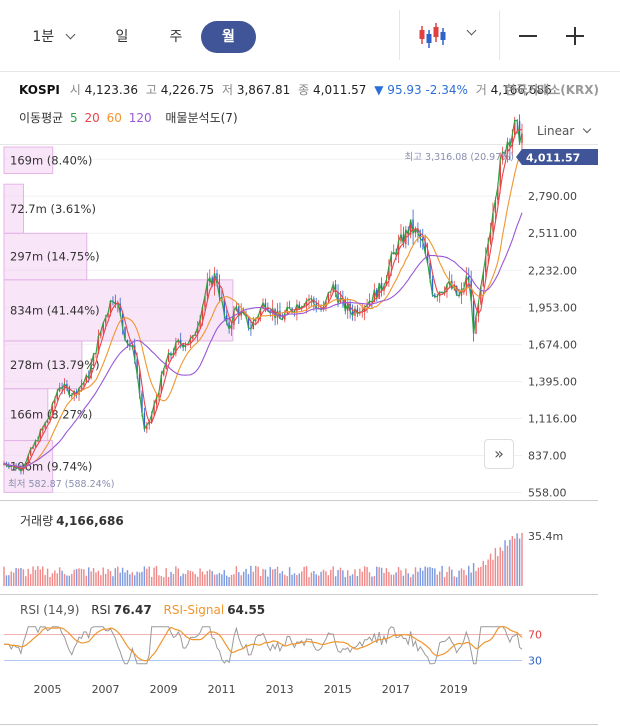 Image resolution: width=620 pixels, height=726 pixels. Describe the element at coordinates (432, 35) in the screenshot. I see `candlestick-chart-type-icon` at that location.